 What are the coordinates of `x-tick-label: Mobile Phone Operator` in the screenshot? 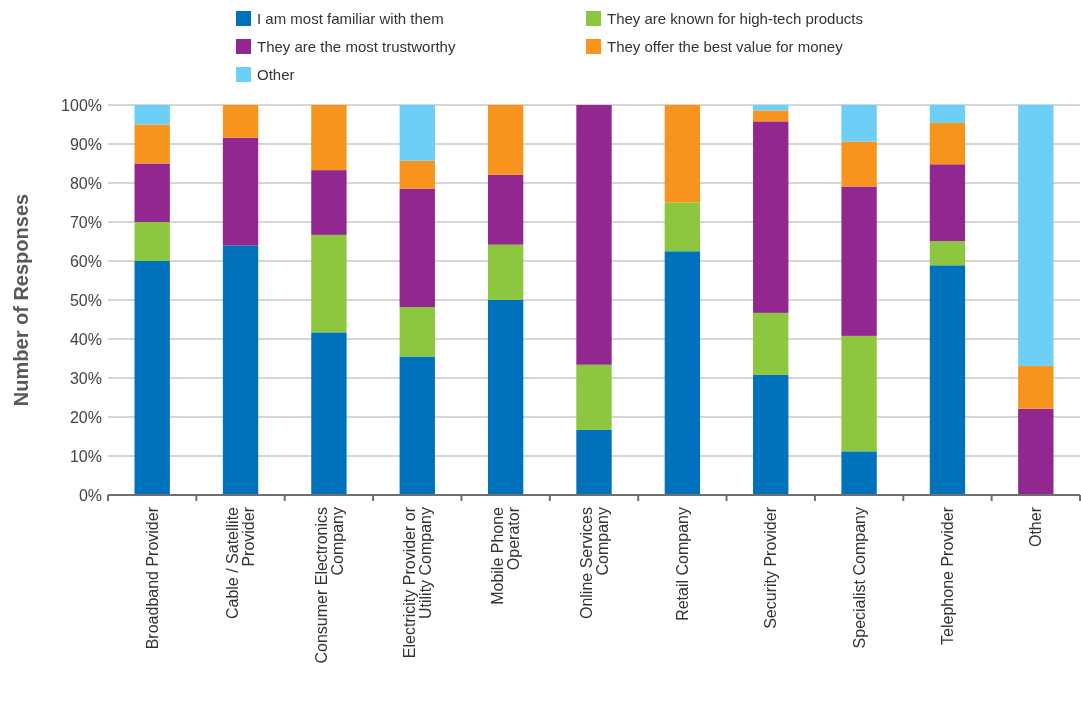 It's located at (506, 555).